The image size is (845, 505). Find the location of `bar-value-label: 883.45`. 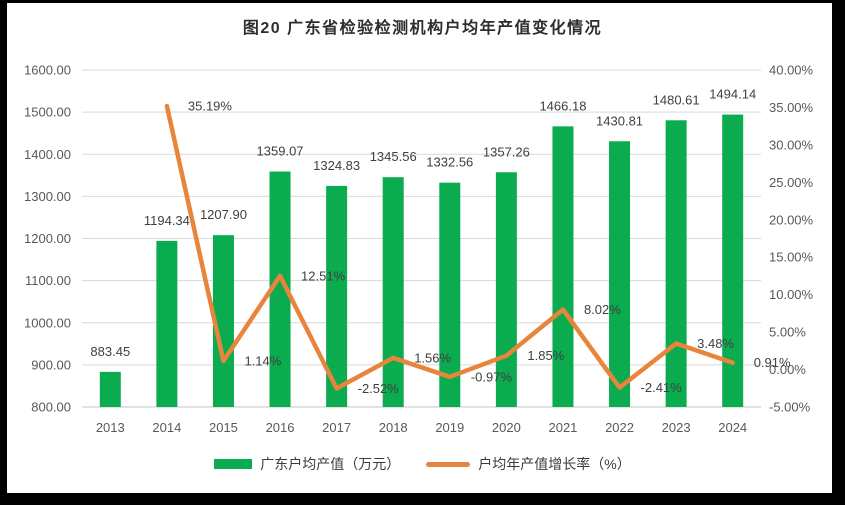

bar-value-label: 883.45 is located at coordinates (110, 351).